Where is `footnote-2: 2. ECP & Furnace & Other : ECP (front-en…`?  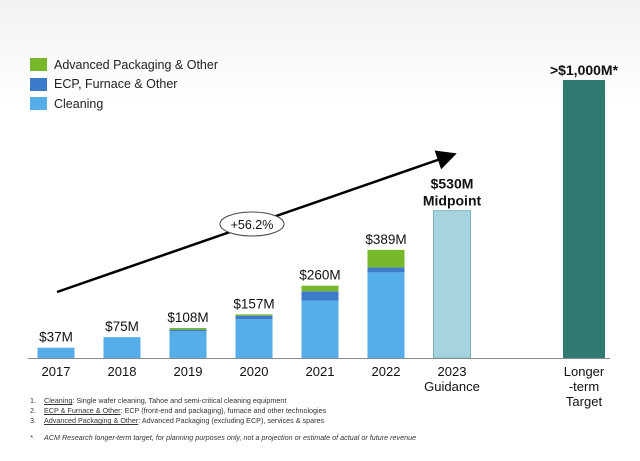
footnote-2: 2. ECP & Furnace & Other : ECP (front-en… is located at coordinates (223, 411).